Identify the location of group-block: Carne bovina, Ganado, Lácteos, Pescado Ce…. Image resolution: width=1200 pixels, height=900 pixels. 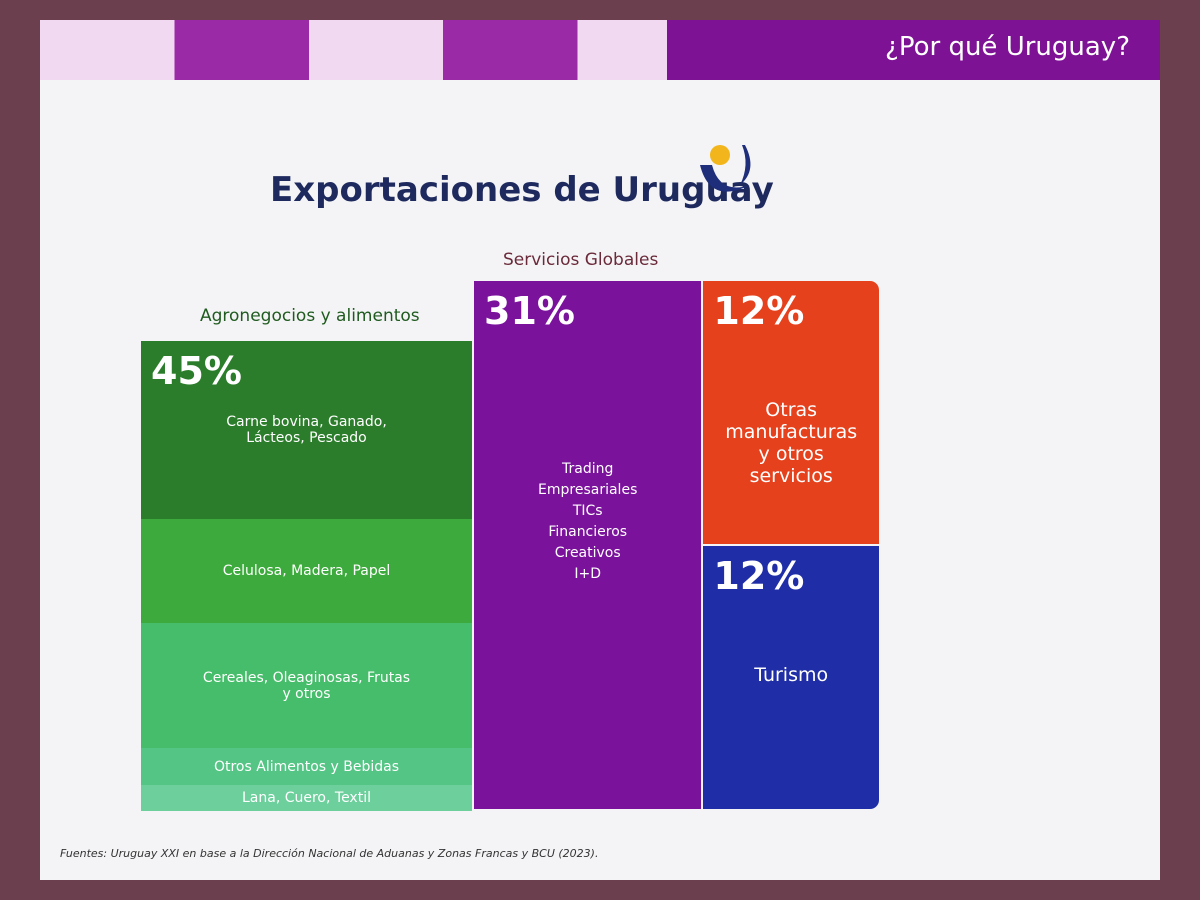
(306, 575).